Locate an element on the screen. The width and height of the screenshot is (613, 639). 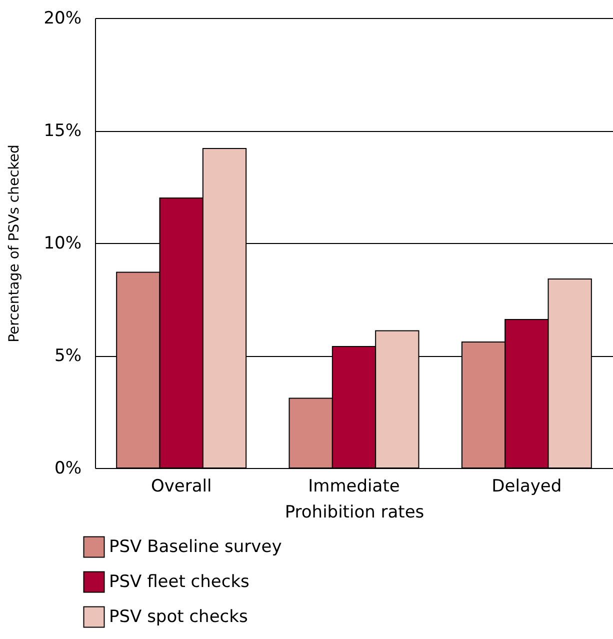
x-tick-label: Overall is located at coordinates (181, 486).